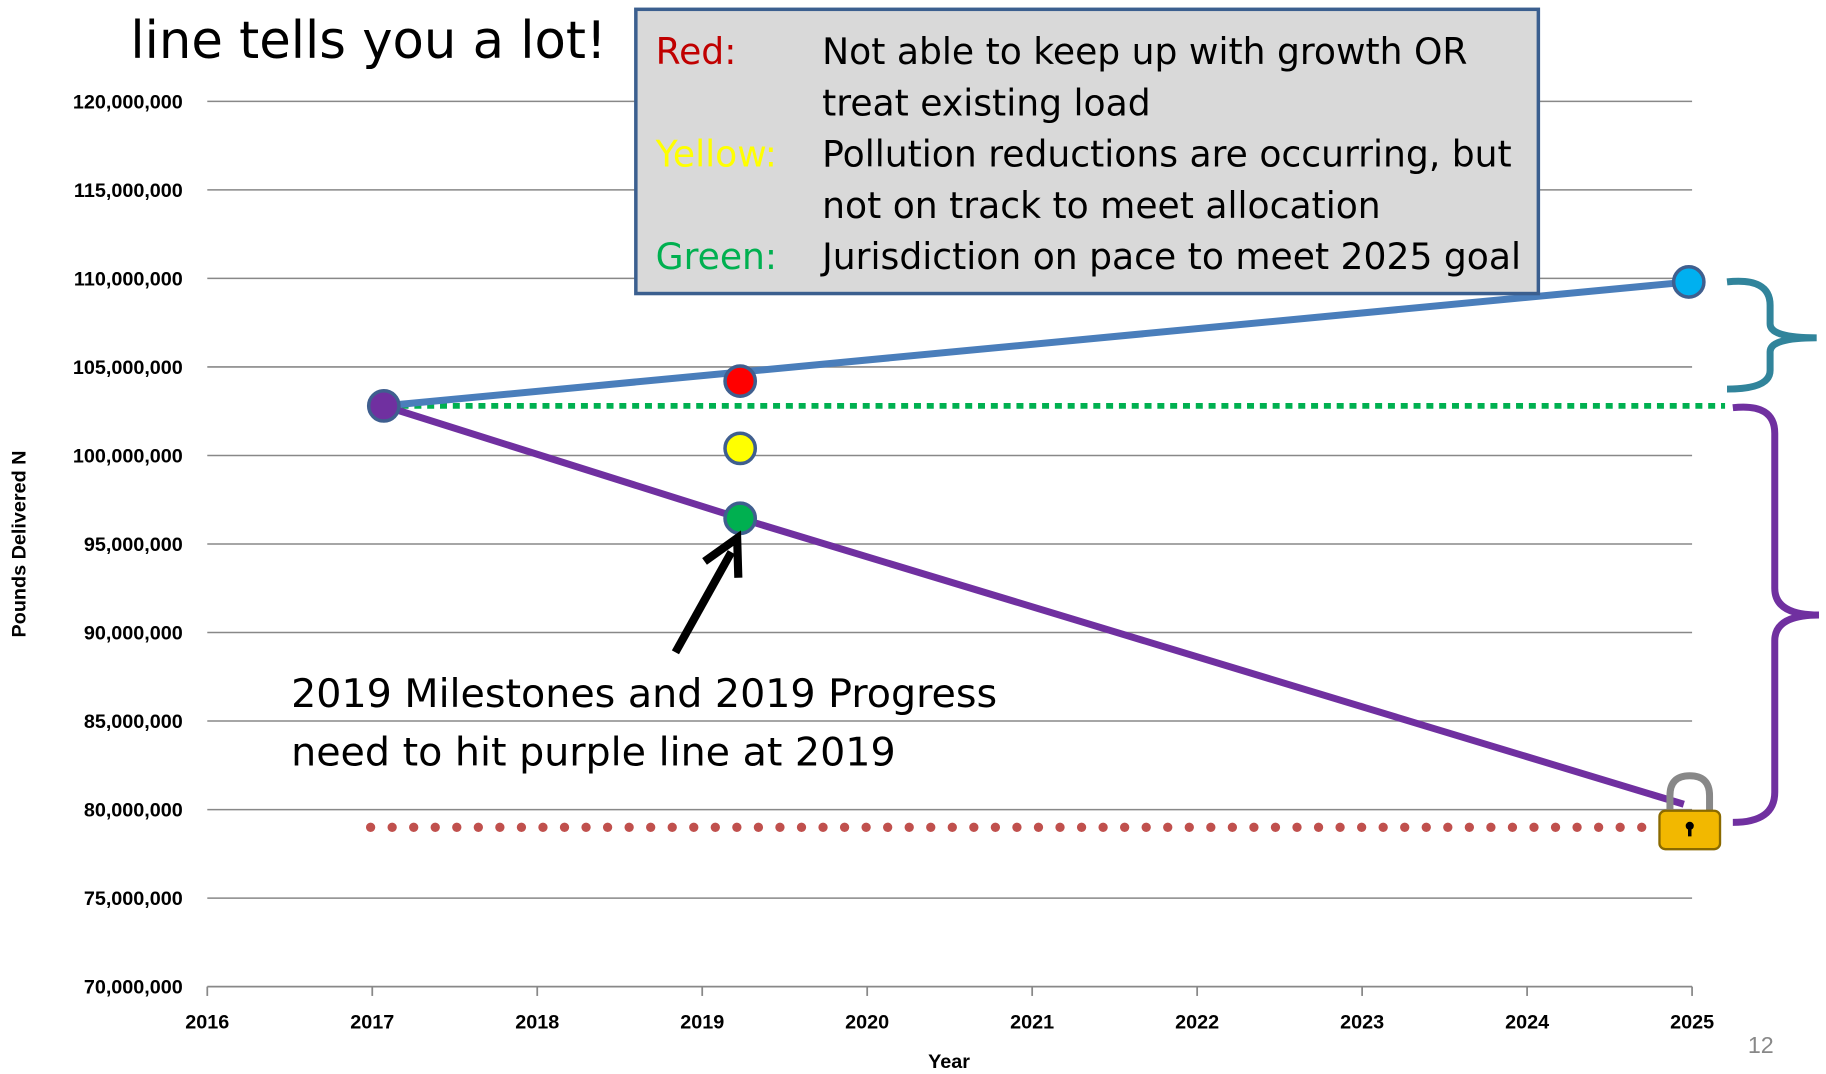 This screenshot has height=1074, width=1826. I want to click on x-tick-label: 2024, so click(1527, 1023).